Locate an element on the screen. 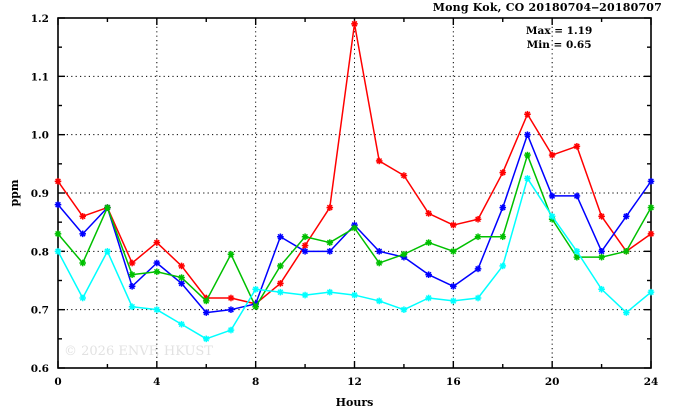  y-tick-label: 0.8 is located at coordinates (40, 252).